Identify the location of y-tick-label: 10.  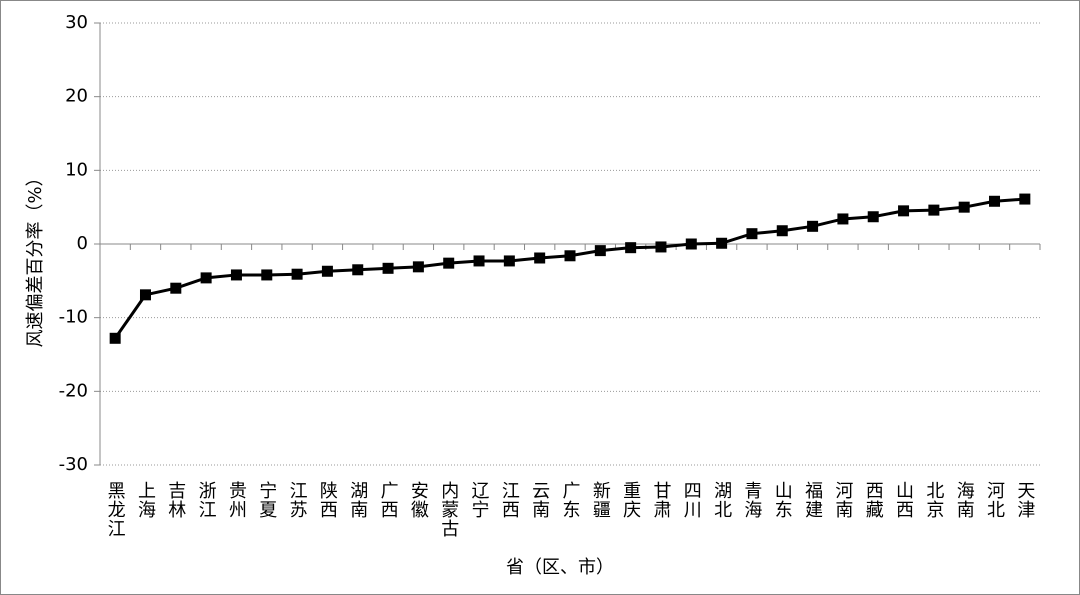
(76, 169).